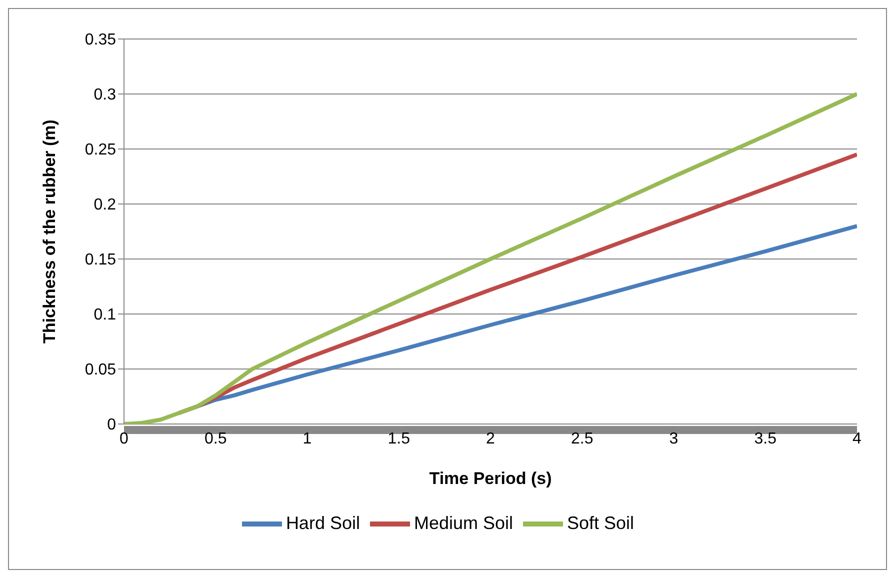 This screenshot has width=895, height=578. Describe the element at coordinates (100, 40) in the screenshot. I see `y-tick-label: 0.35` at that location.